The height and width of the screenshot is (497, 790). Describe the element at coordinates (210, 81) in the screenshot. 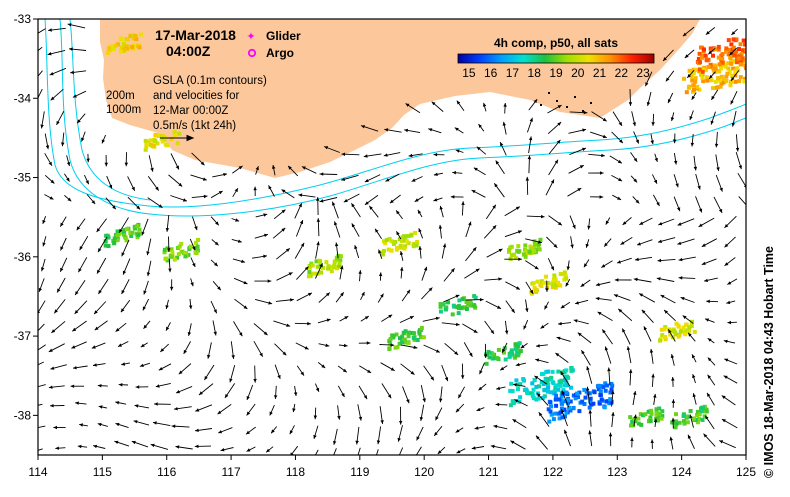

I see `gsla-note-line1: GSLA (0.1m contours)` at that location.